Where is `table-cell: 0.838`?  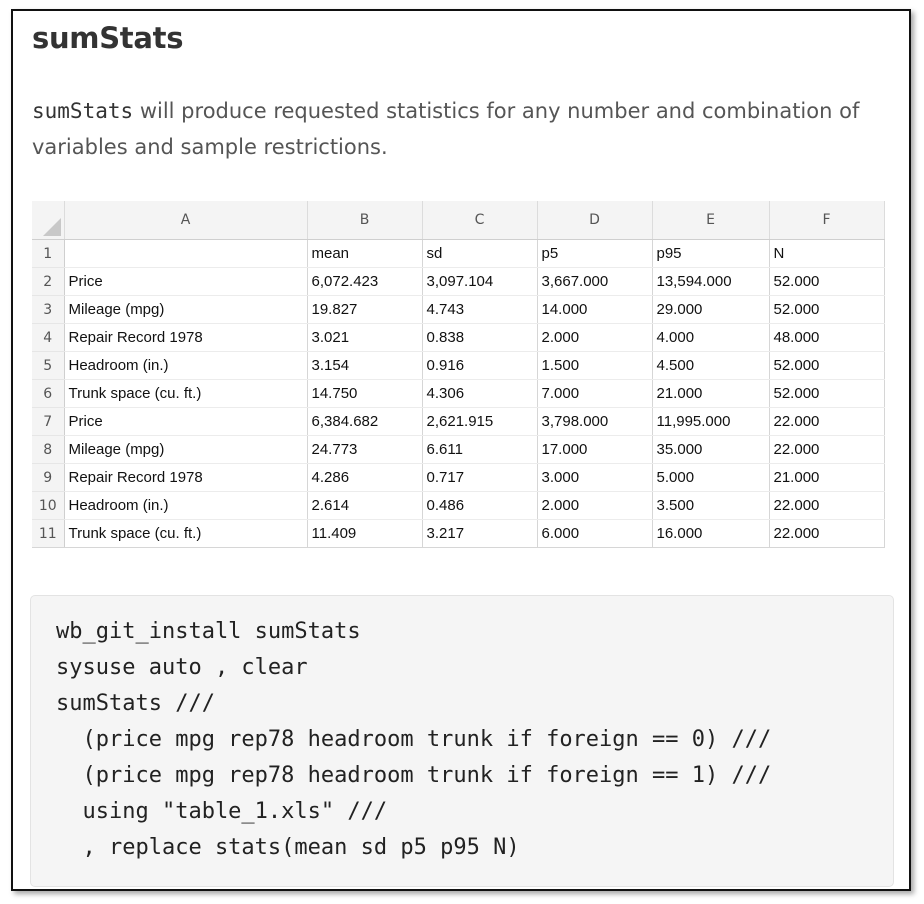
table-cell: 0.838 is located at coordinates (480, 337).